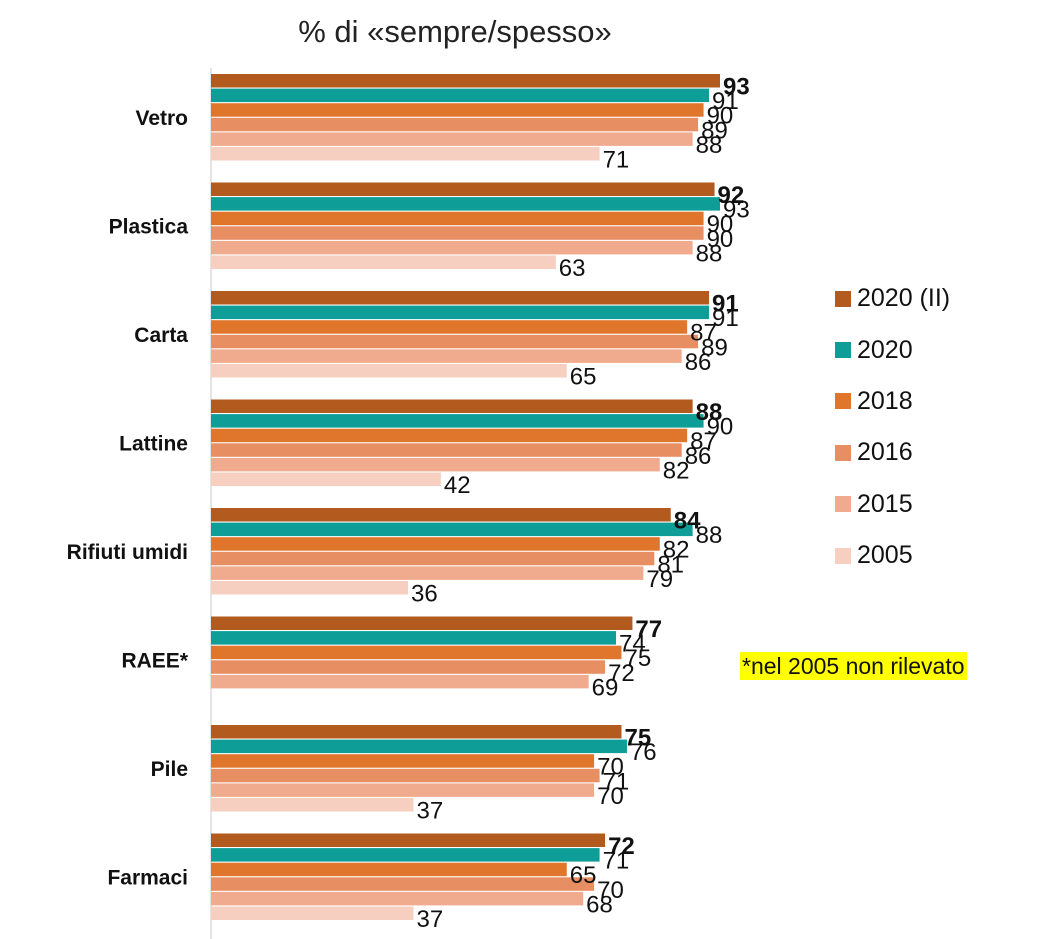 The height and width of the screenshot is (939, 1051). What do you see at coordinates (885, 555) in the screenshot?
I see `legend-label: 2005` at bounding box center [885, 555].